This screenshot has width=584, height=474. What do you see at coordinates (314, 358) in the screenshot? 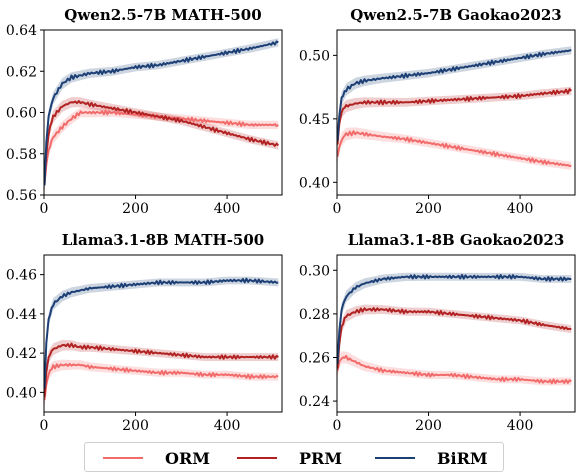
I see `y-tick-label: 0.26` at bounding box center [314, 358].